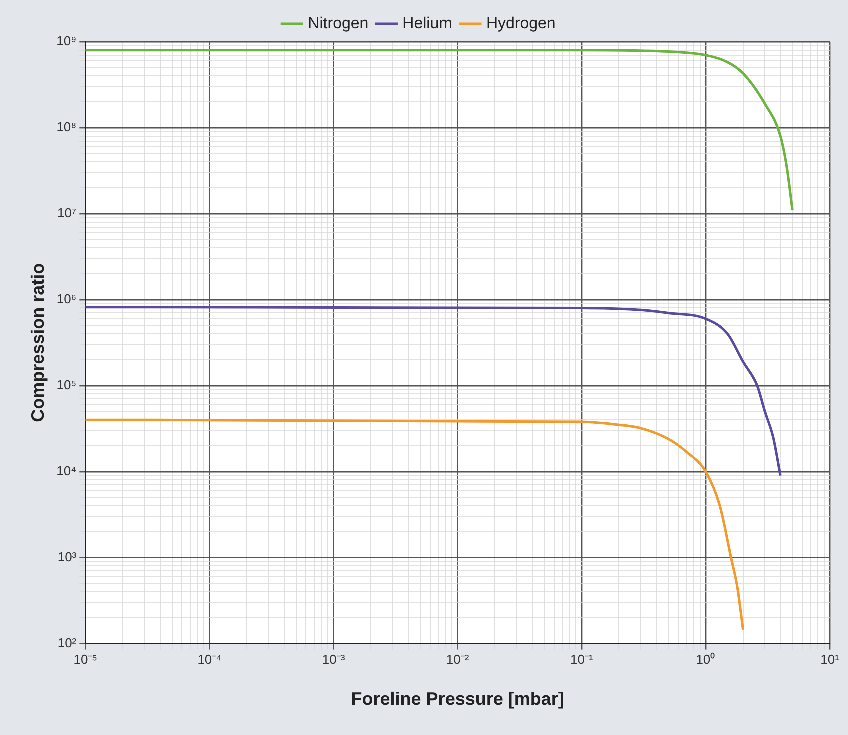 This screenshot has height=735, width=848. What do you see at coordinates (66, 127) in the screenshot?
I see `y-tick-label: 10⁸` at bounding box center [66, 127].